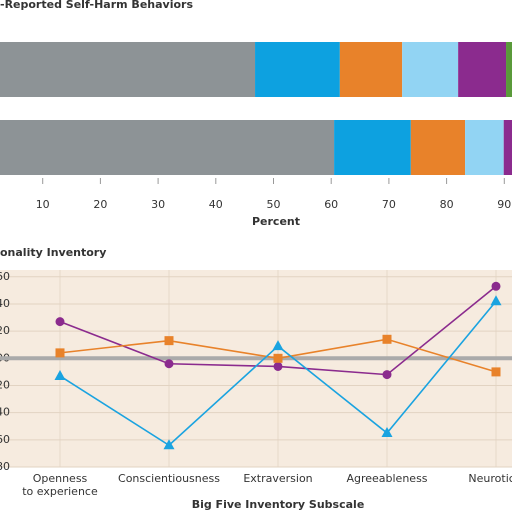  What do you see at coordinates (504, 204) in the screenshot?
I see `x-tick-label: 90` at bounding box center [504, 204].